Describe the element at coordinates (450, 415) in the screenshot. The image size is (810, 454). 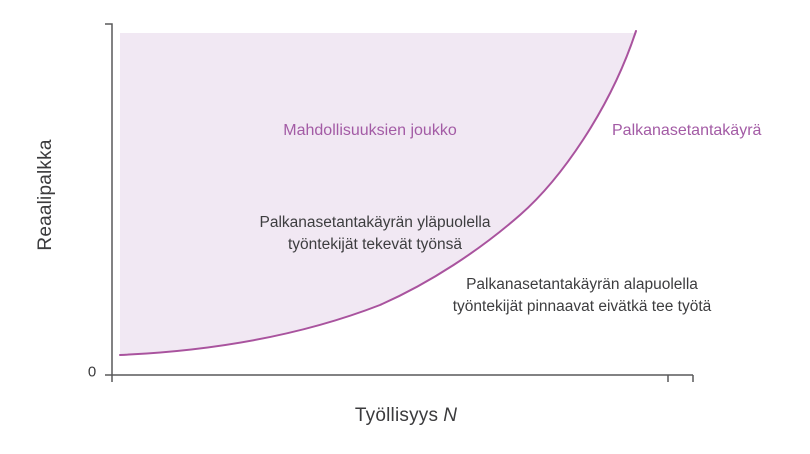
I see `x-axis-variable: N` at that location.